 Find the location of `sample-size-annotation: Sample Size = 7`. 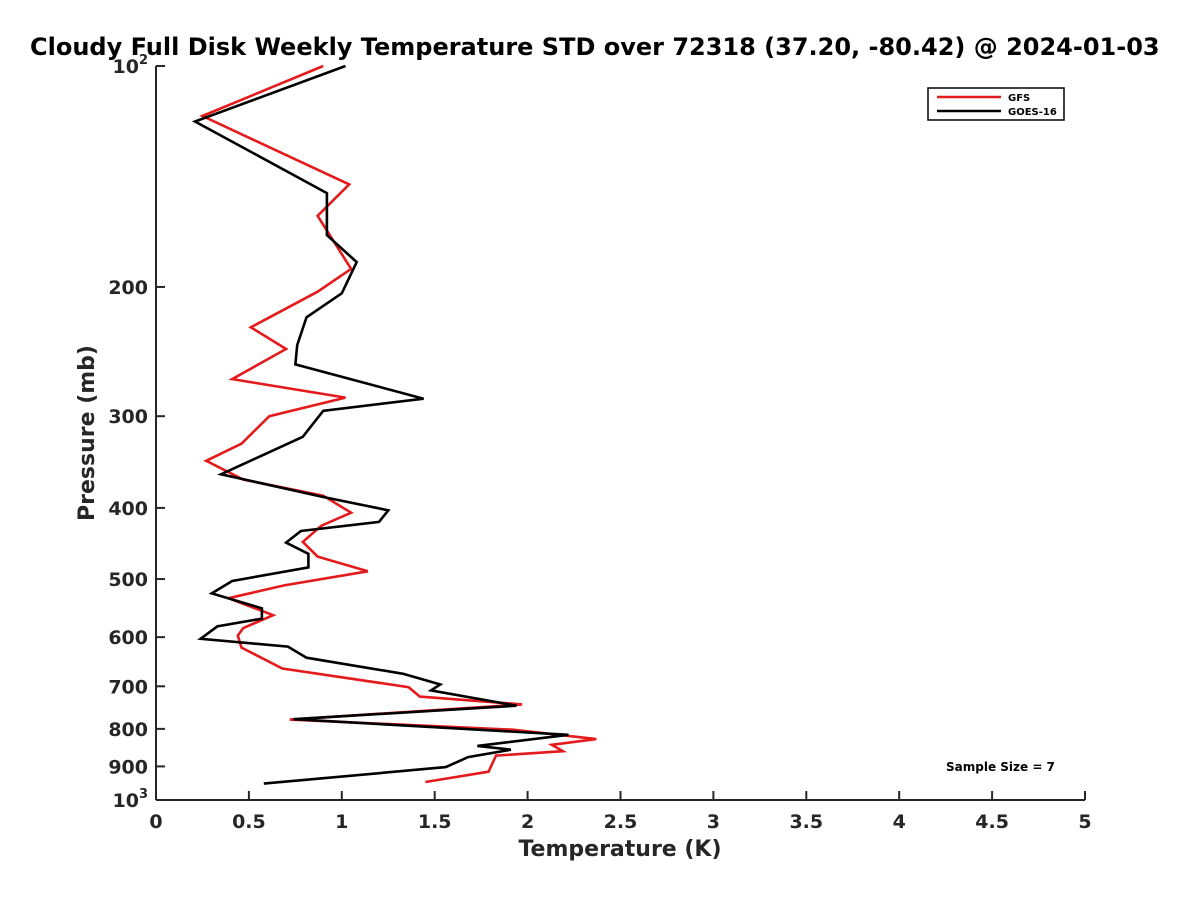

sample-size-annotation: Sample Size = 7 is located at coordinates (1000, 767).